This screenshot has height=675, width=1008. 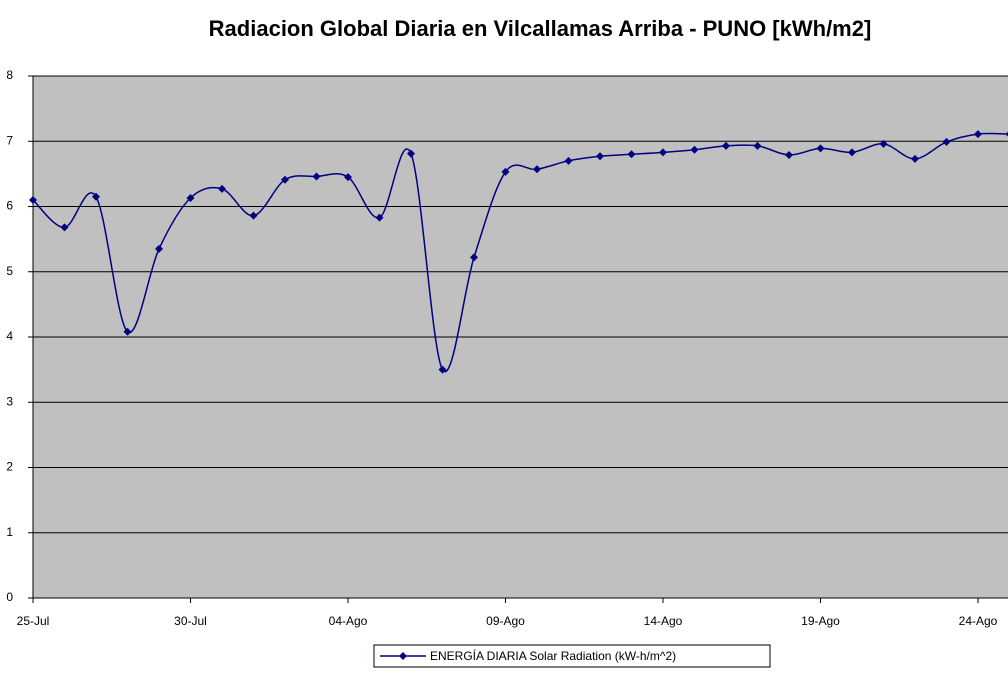 What do you see at coordinates (190, 621) in the screenshot?
I see `x-tick-label: 30-Jul` at bounding box center [190, 621].